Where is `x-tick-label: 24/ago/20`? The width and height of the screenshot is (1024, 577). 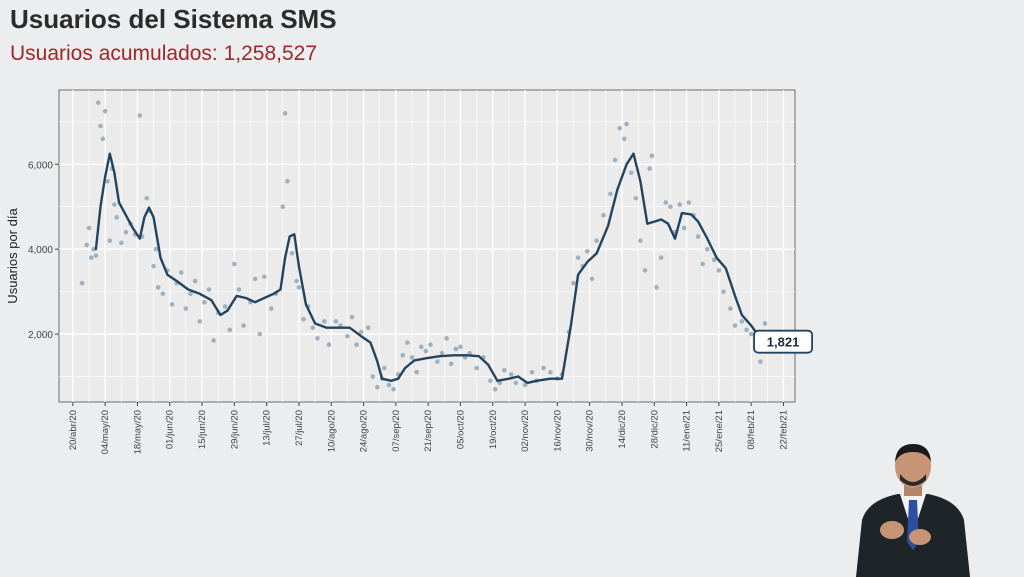 x-tick-label: 24/ago/20 is located at coordinates (364, 431).